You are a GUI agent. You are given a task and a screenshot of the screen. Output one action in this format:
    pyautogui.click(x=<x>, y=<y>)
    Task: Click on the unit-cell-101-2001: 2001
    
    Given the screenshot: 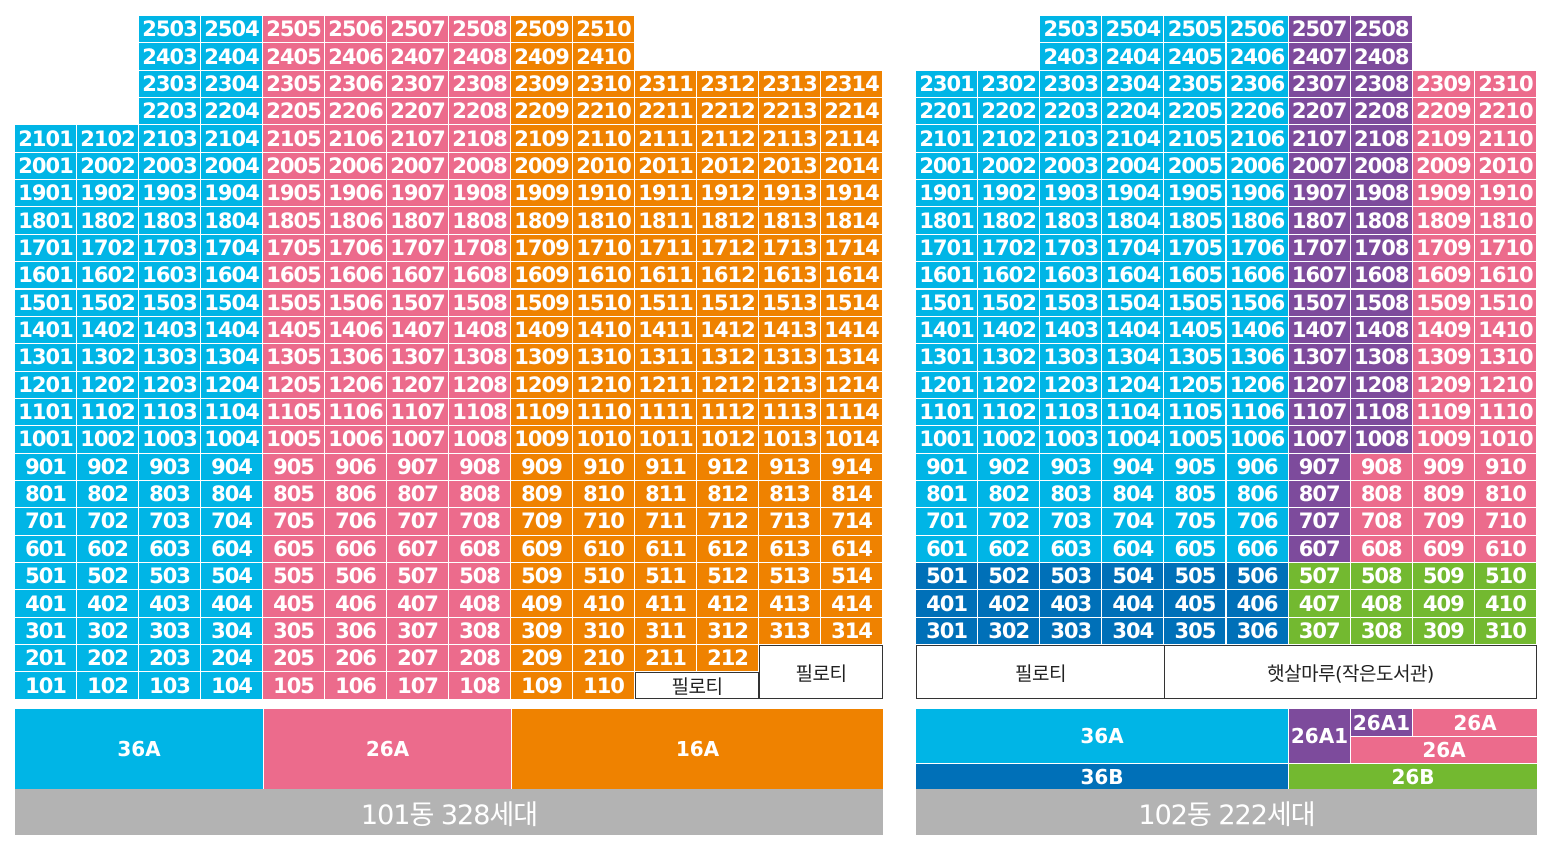 What is the action you would take?
    pyautogui.click(x=46, y=166)
    